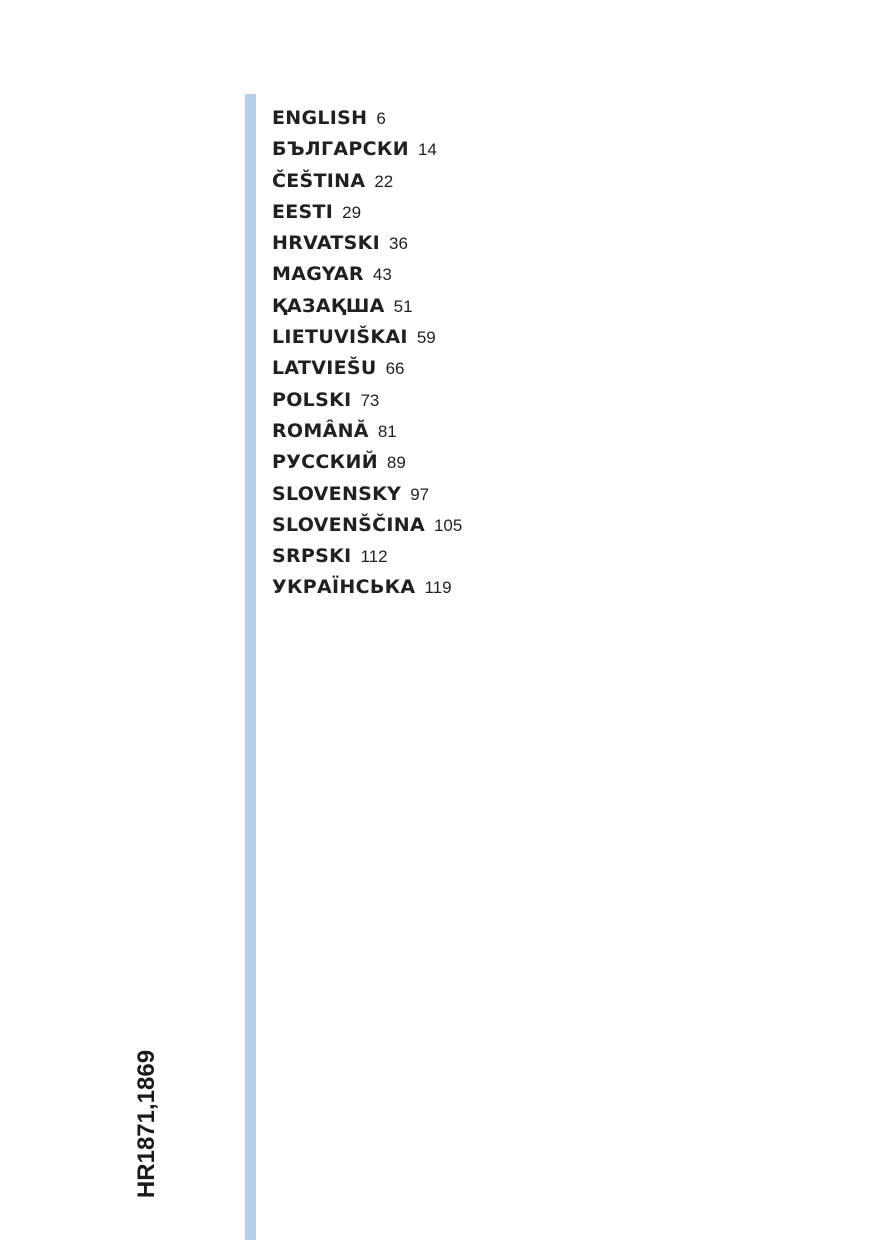 Image resolution: width=874 pixels, height=1240 pixels. What do you see at coordinates (448, 525) in the screenshot?
I see `toc-page-number: 105` at bounding box center [448, 525].